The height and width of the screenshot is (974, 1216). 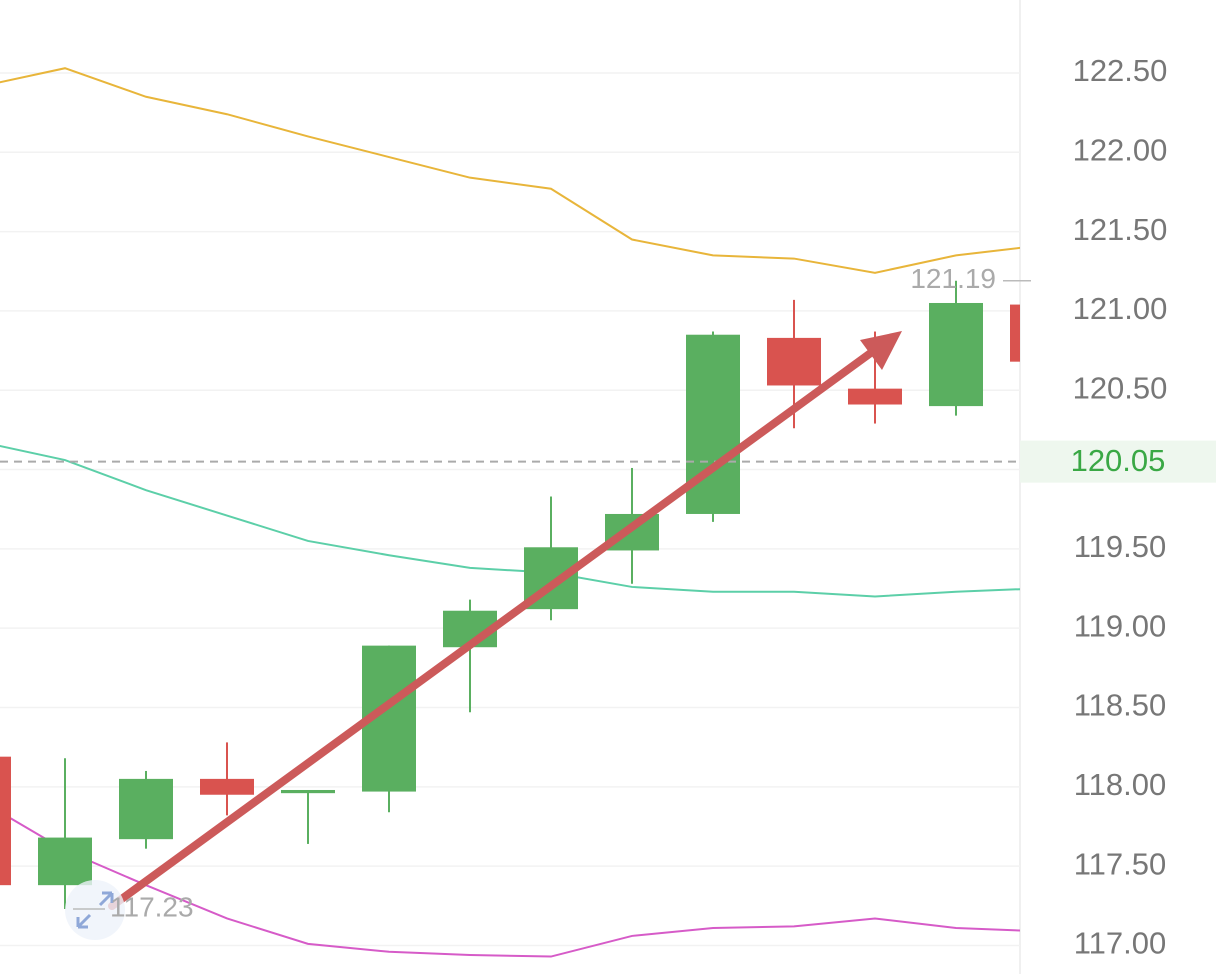 I want to click on y-tick-label: 121.50, so click(x=1120, y=229).